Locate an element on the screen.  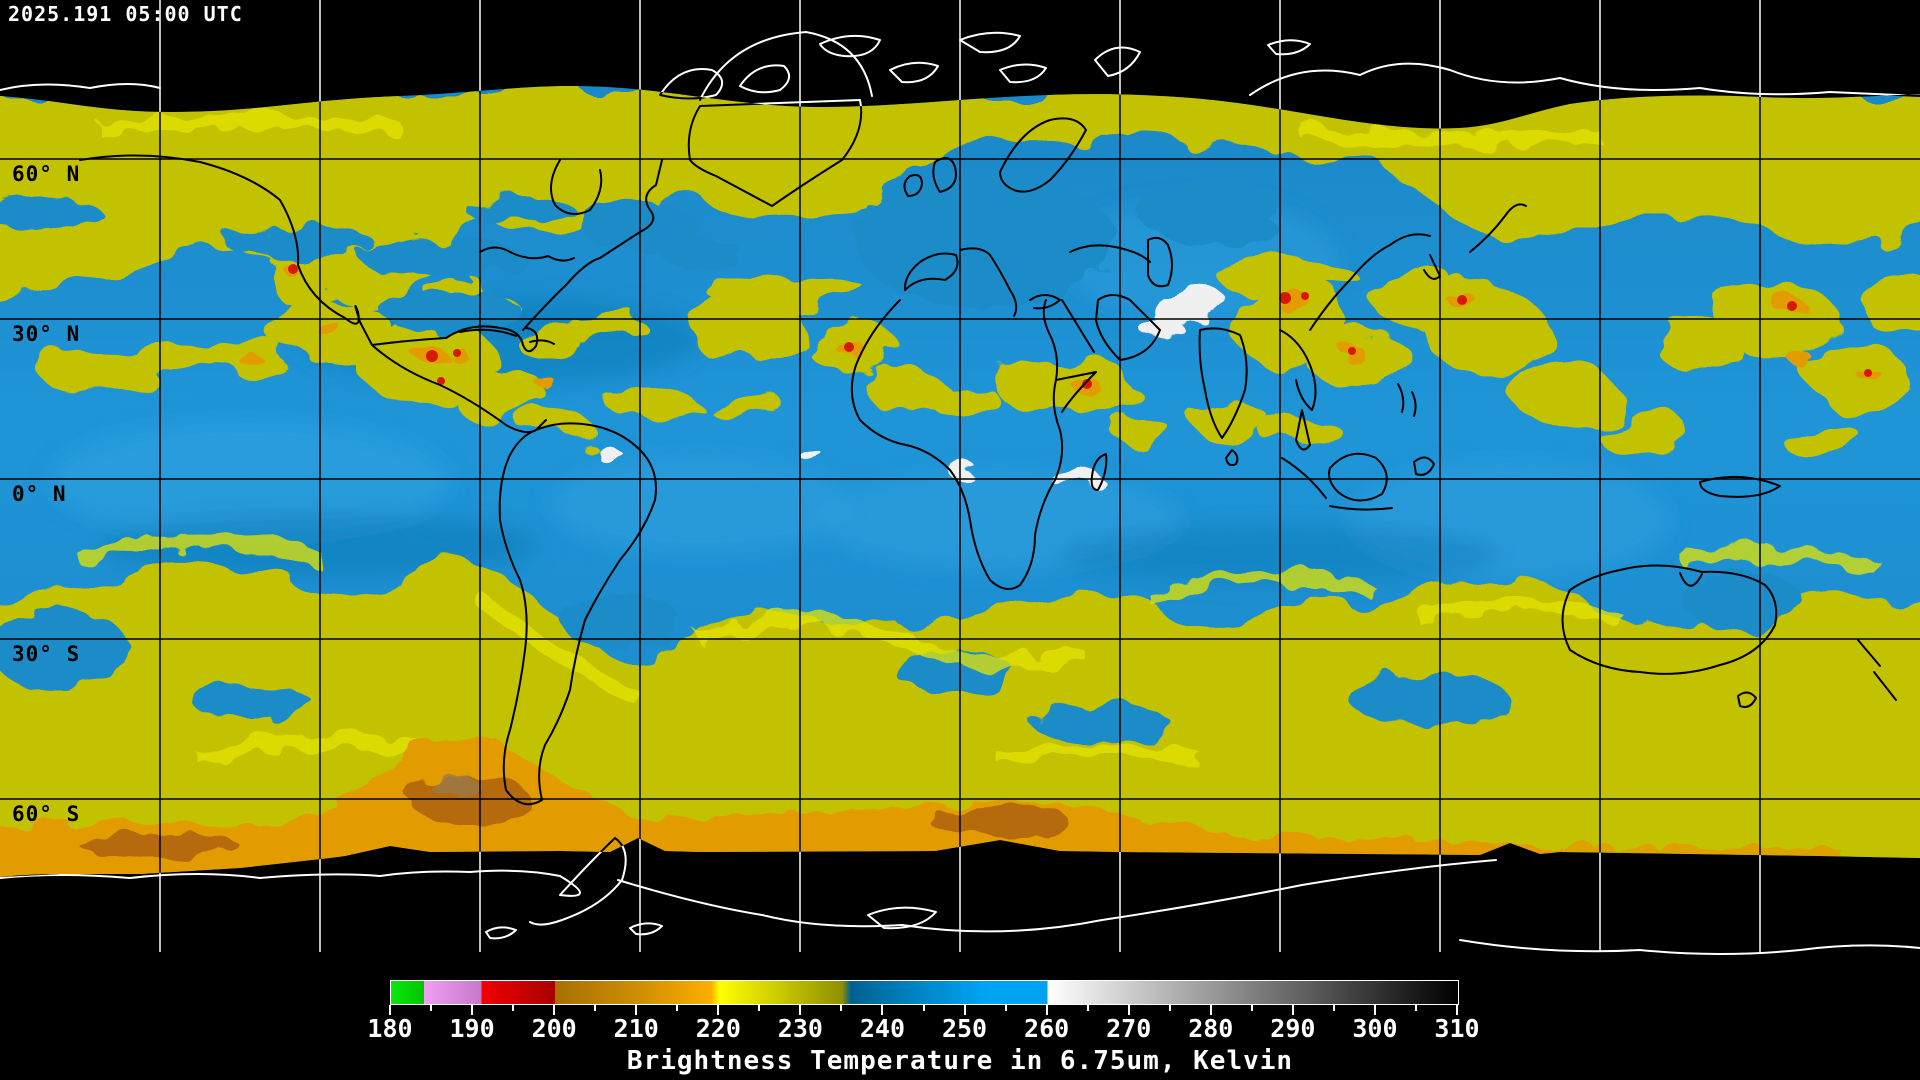
colorbar-tick-label: 220 is located at coordinates (718, 1028).